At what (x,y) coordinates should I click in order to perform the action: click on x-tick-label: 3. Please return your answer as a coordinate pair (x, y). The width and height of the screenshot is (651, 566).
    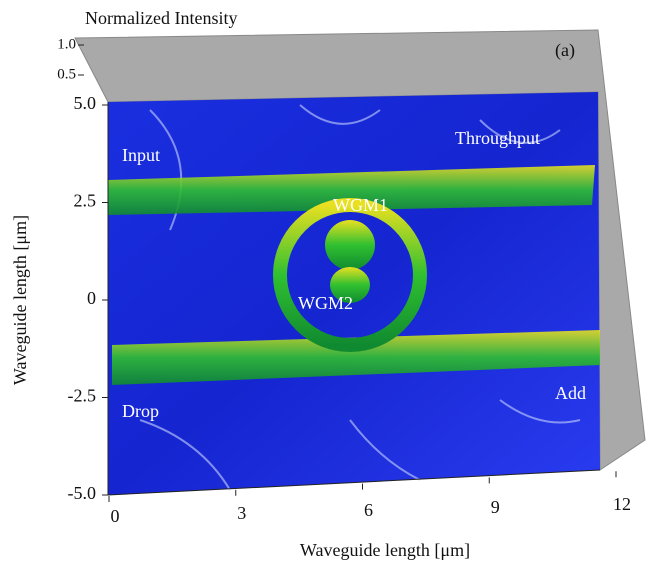
    Looking at the image, I should click on (241, 513).